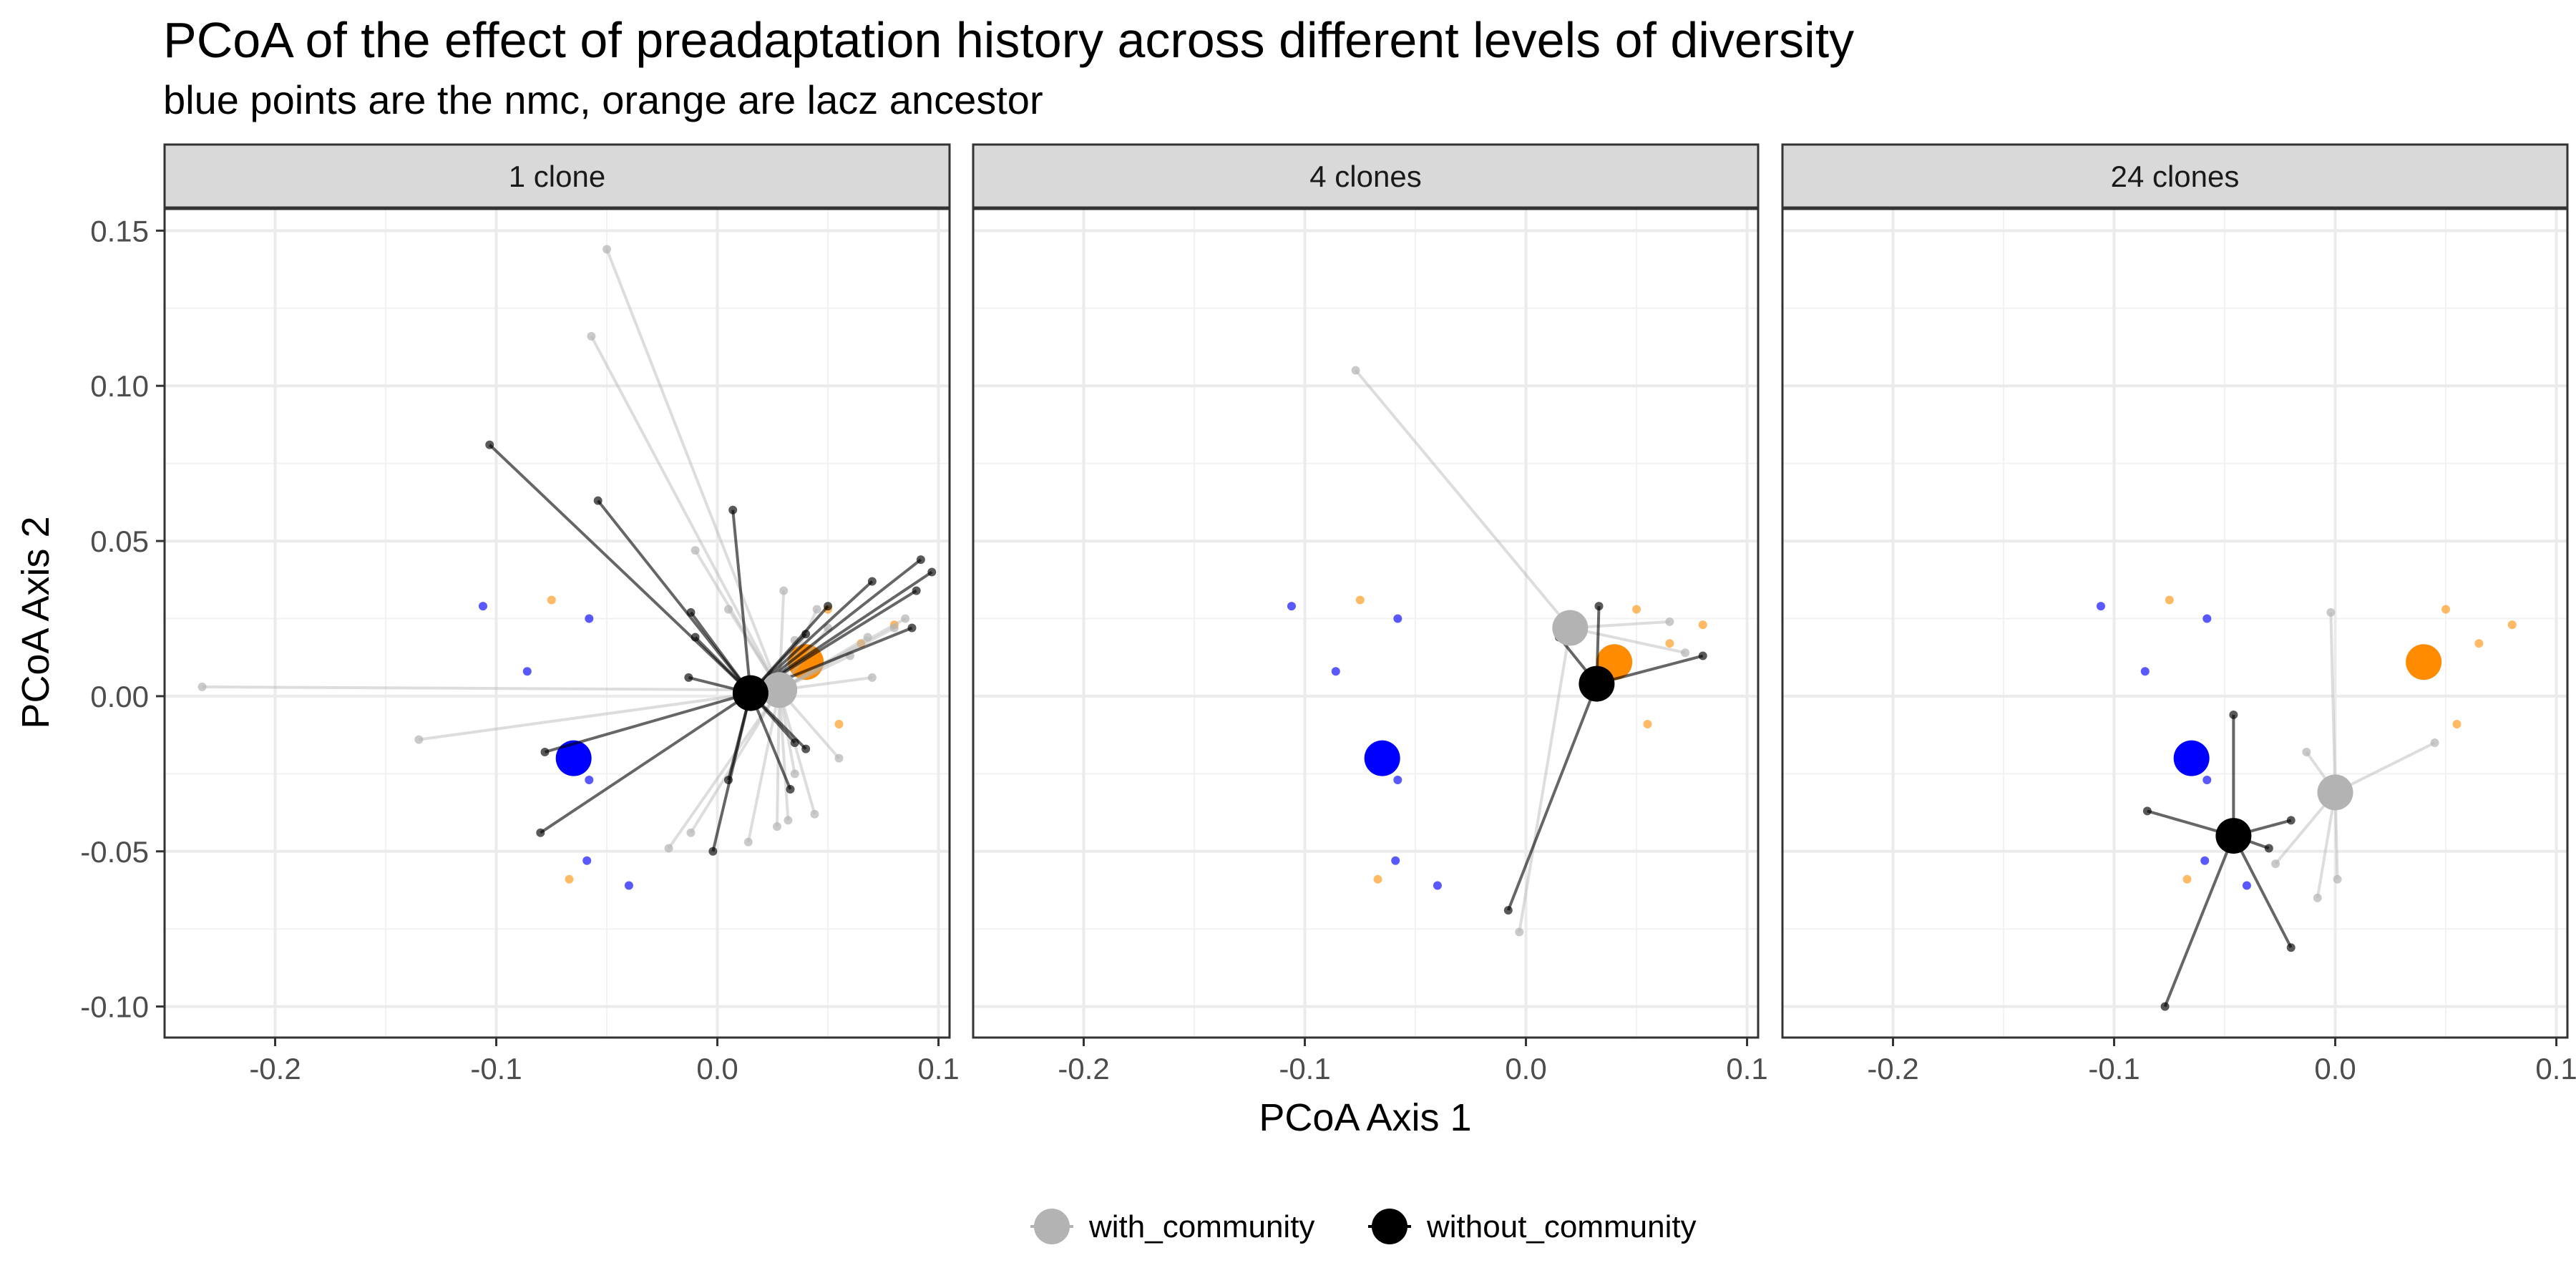 This screenshot has height=1288, width=2576. Describe the element at coordinates (2424, 662) in the screenshot. I see `lacz-centroid` at that location.